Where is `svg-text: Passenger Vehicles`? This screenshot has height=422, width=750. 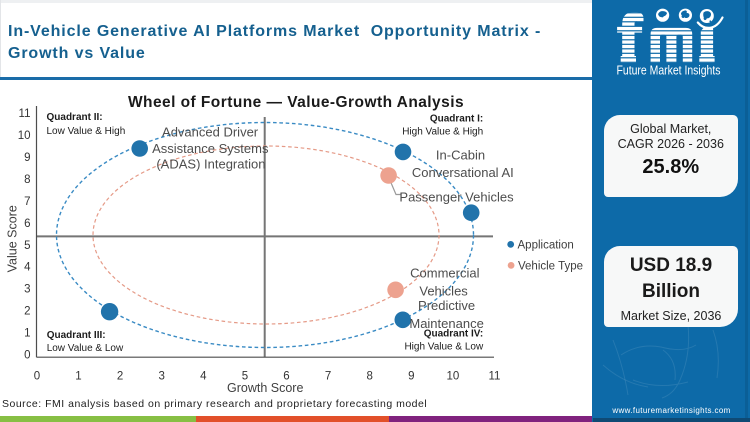
svg-text: Passenger Vehicles is located at coordinates (456, 196).